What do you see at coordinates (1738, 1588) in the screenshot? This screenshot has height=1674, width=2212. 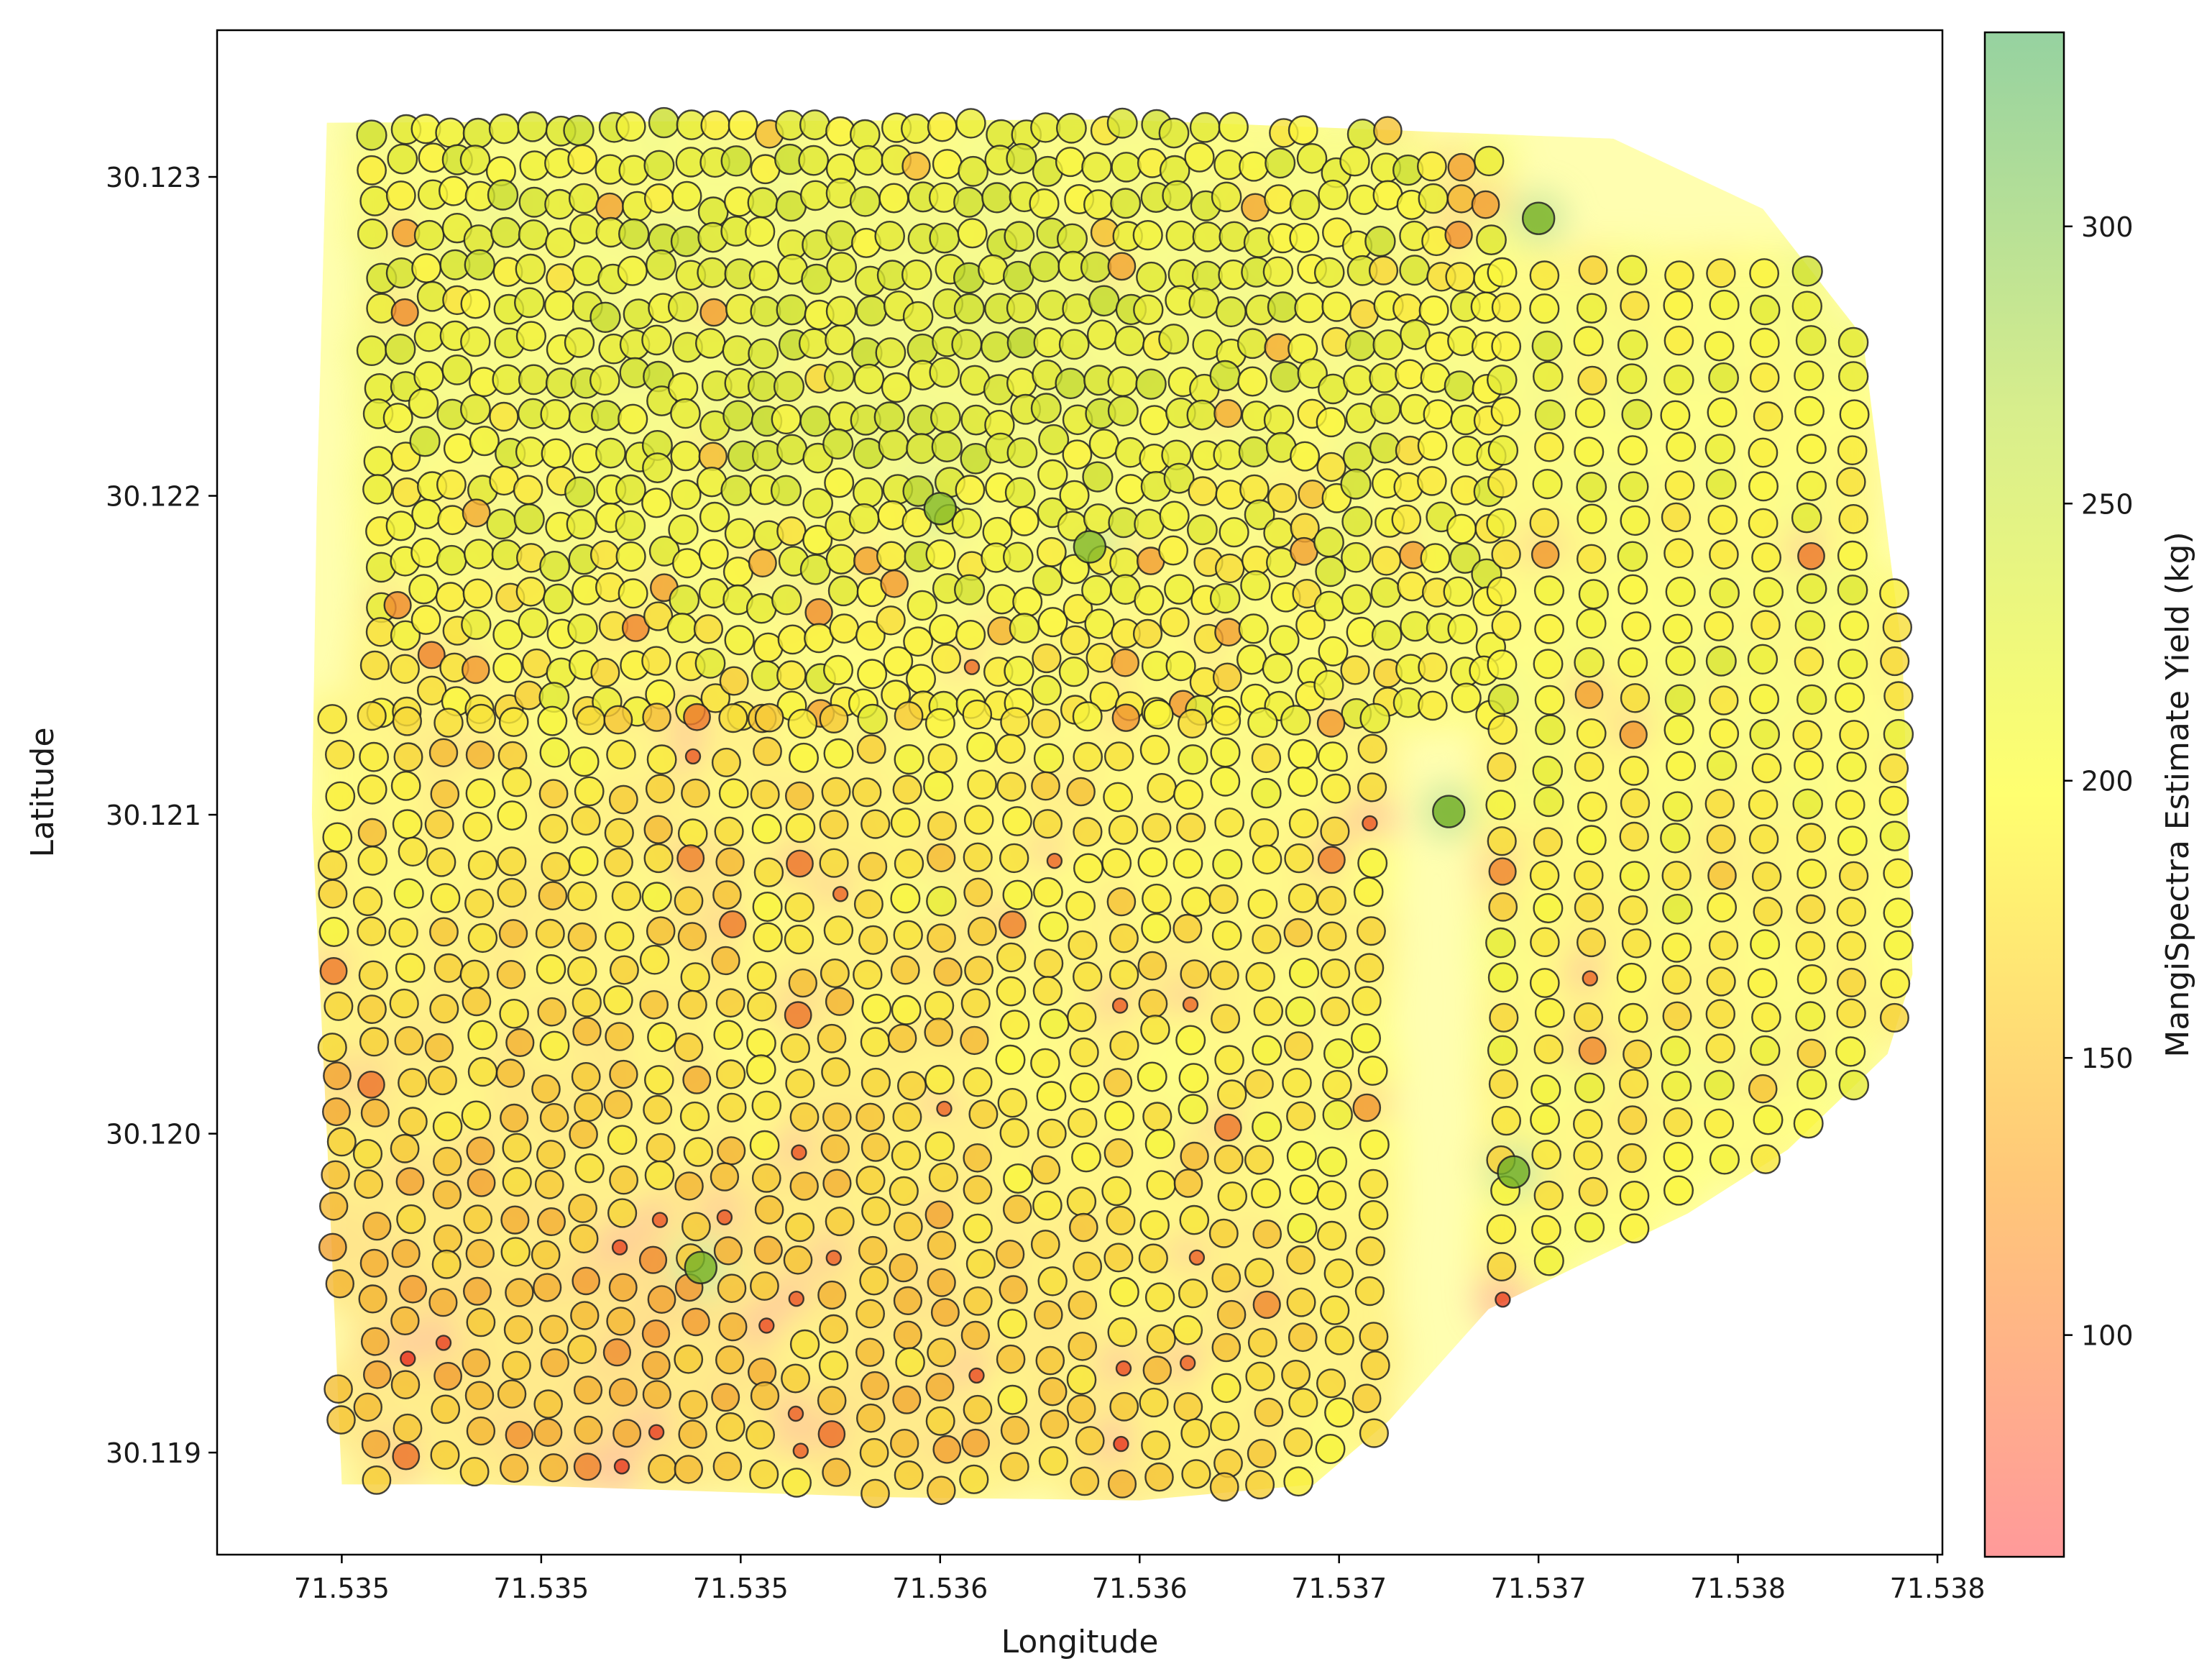 I see `x-tick-label: 71.538` at bounding box center [1738, 1588].